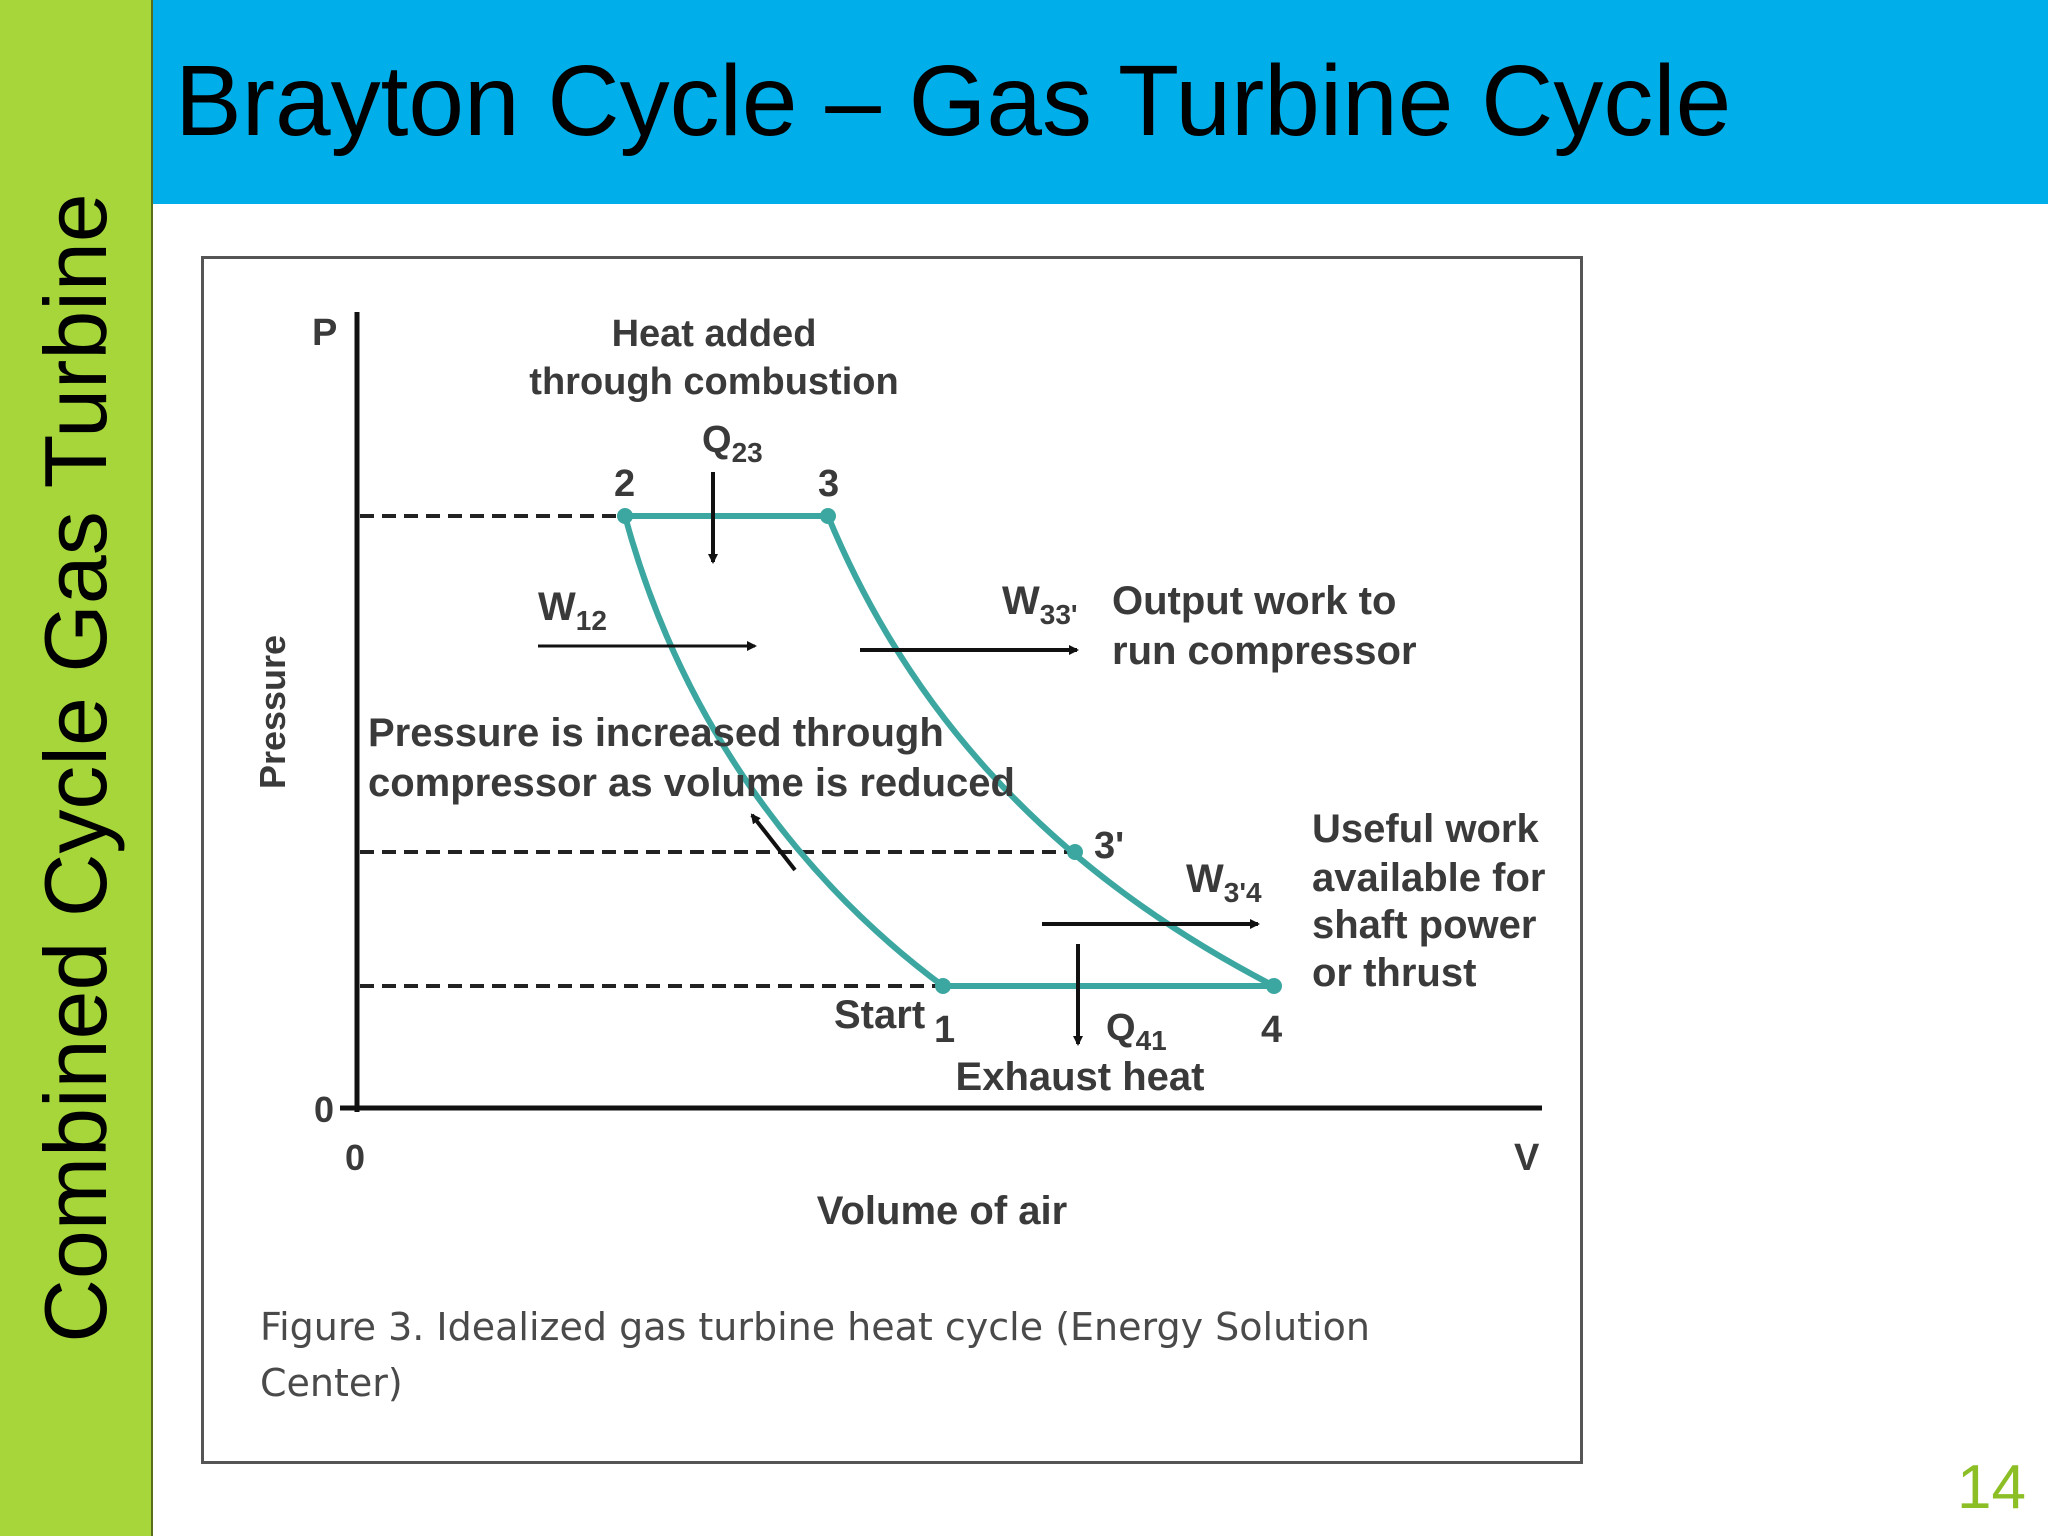 The width and height of the screenshot is (2048, 1536). Describe the element at coordinates (1271, 1030) in the screenshot. I see `point-4-label: 4` at that location.